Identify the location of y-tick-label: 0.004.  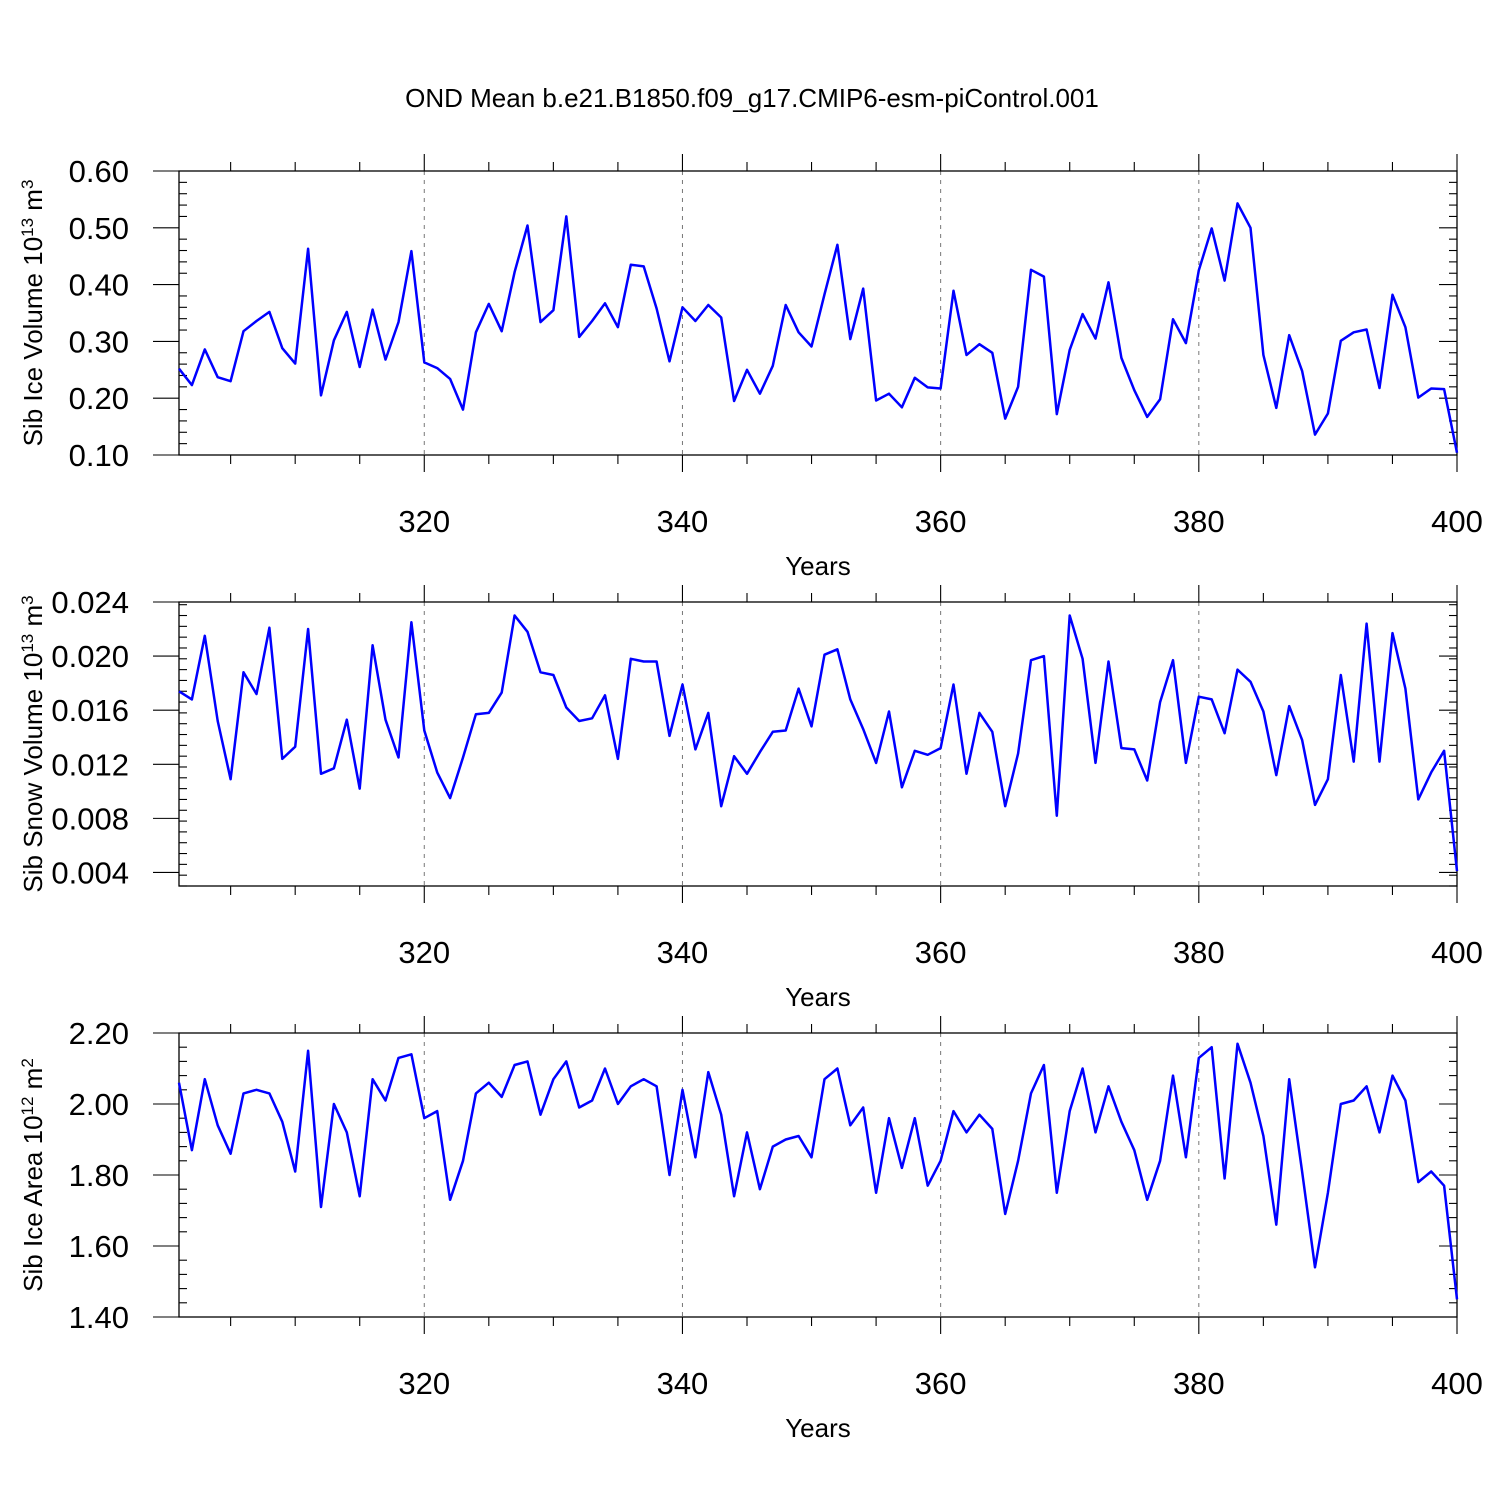
(90, 872).